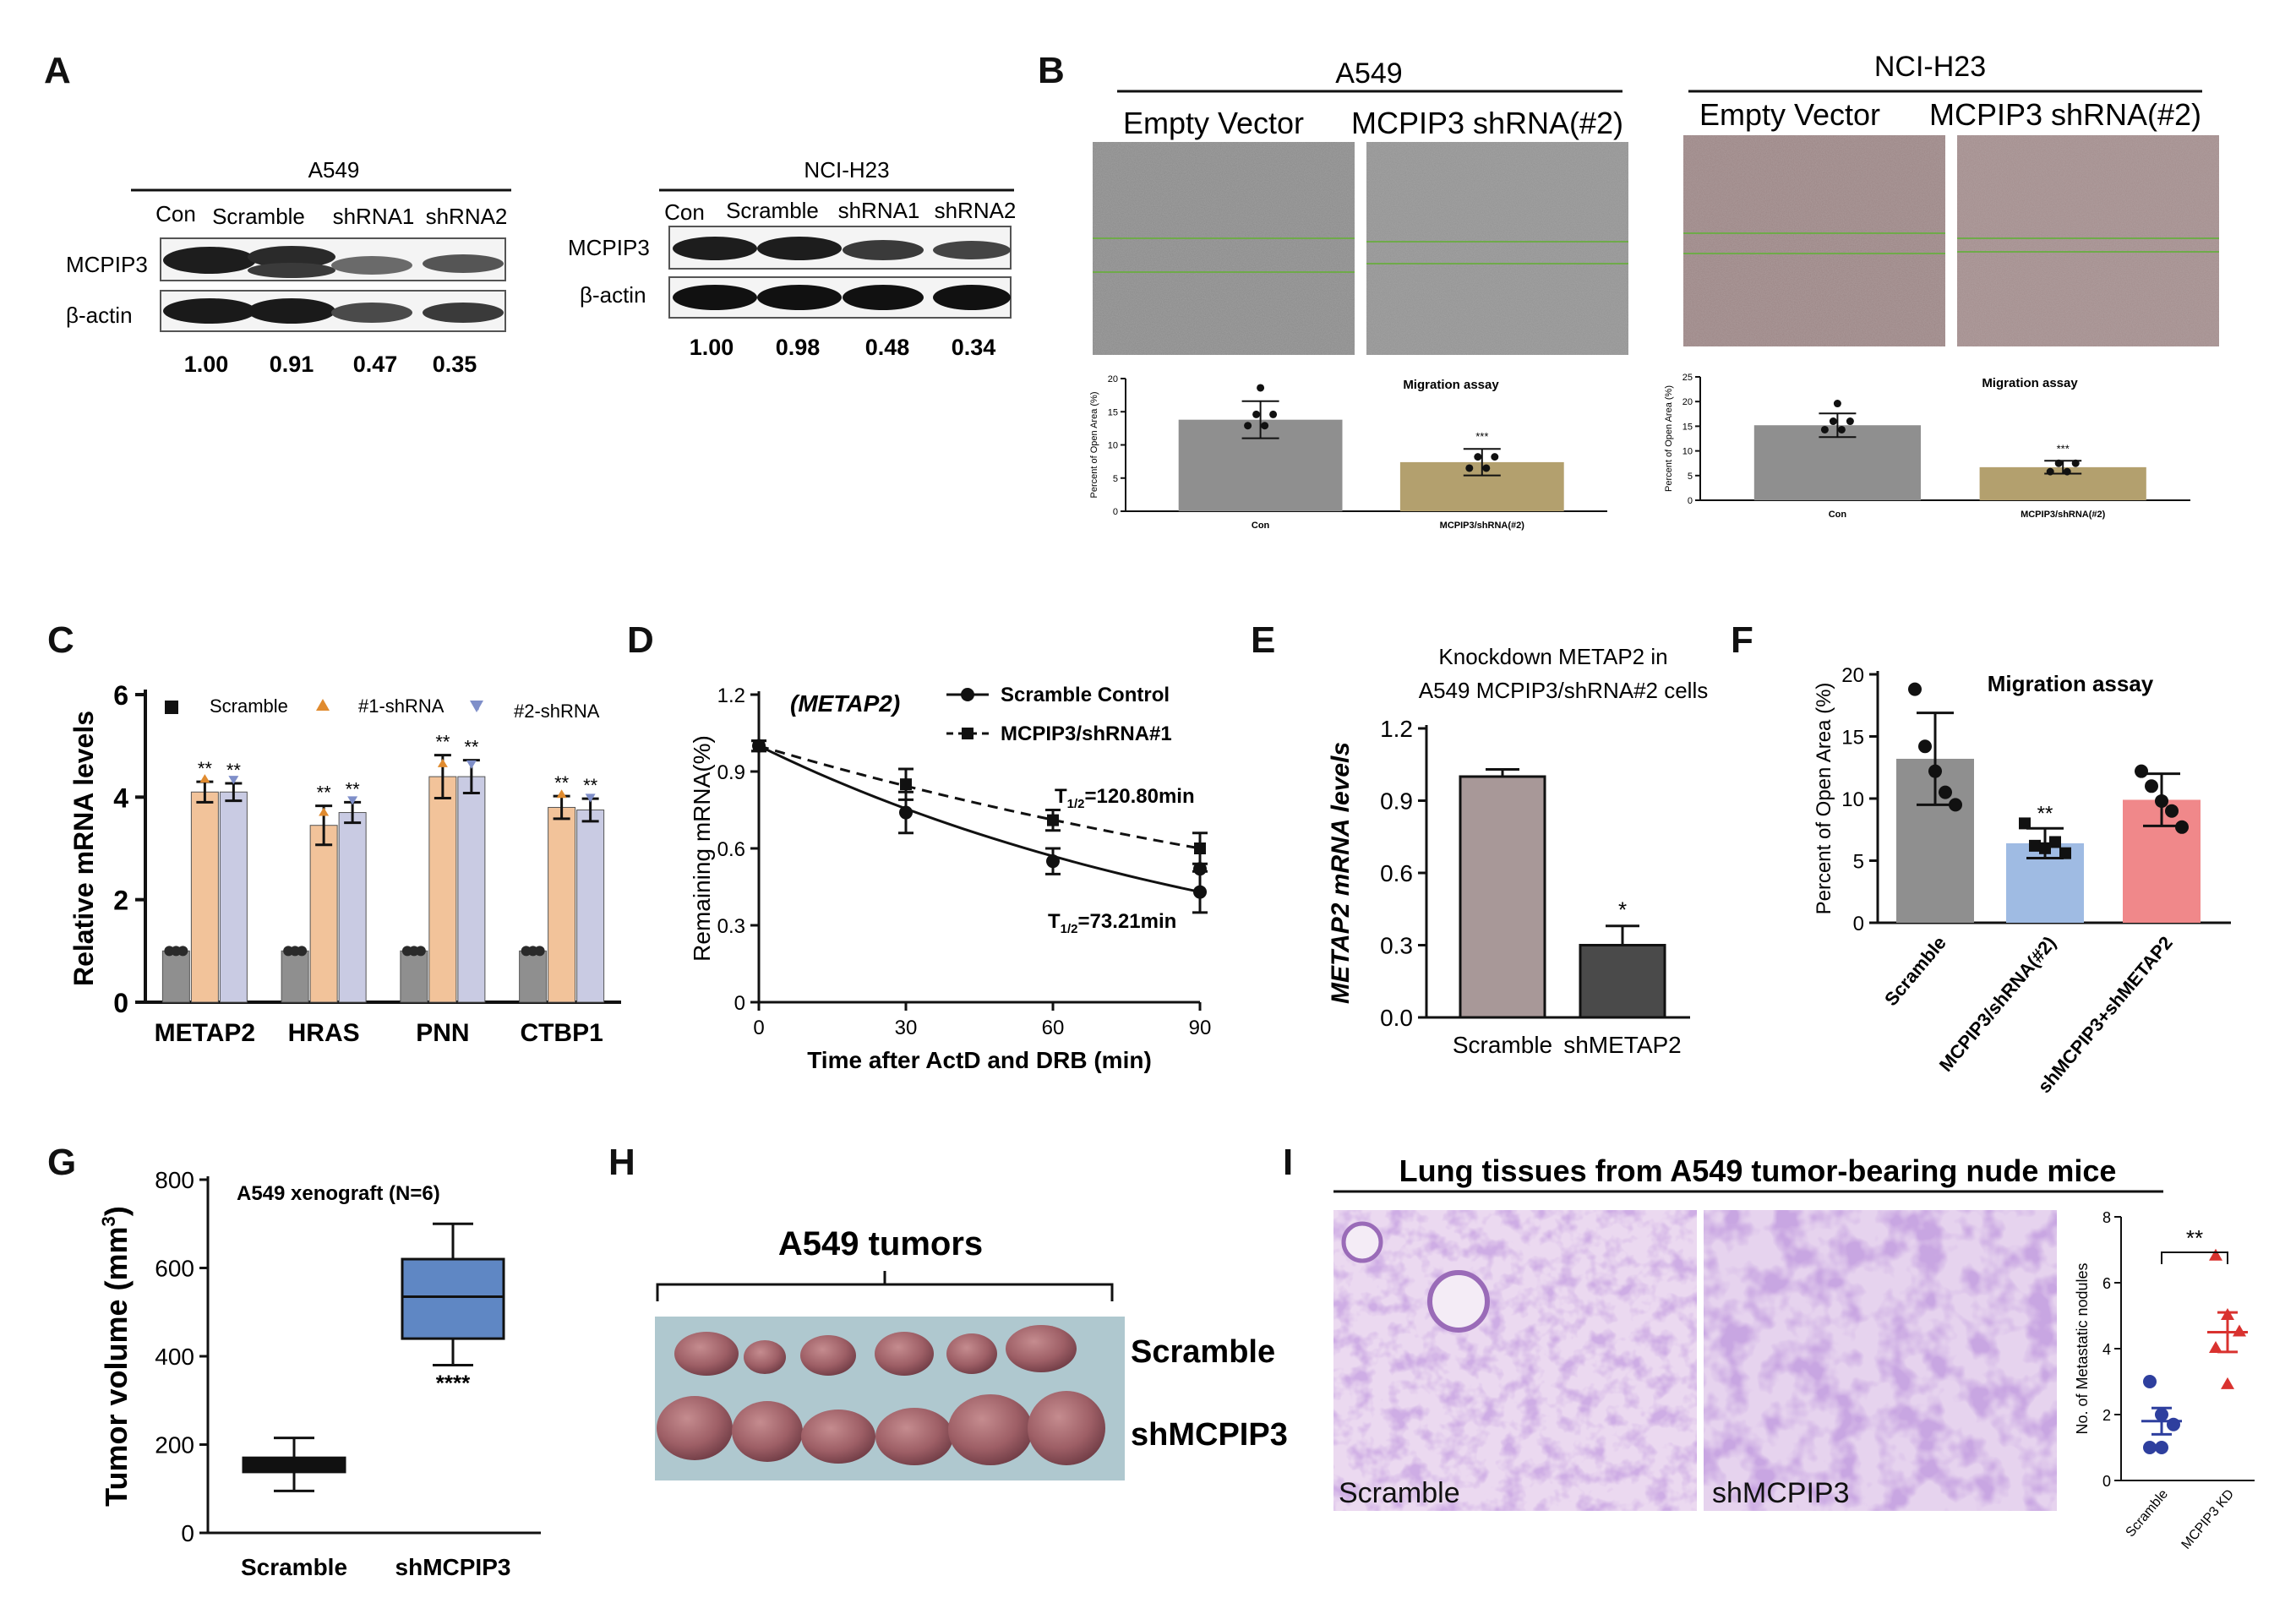 Image resolution: width=2296 pixels, height=1614 pixels. Describe the element at coordinates (331, 215) in the screenshot. I see `blot1-lane-labels: Con Scramble shRNA1 shRNA2` at that location.